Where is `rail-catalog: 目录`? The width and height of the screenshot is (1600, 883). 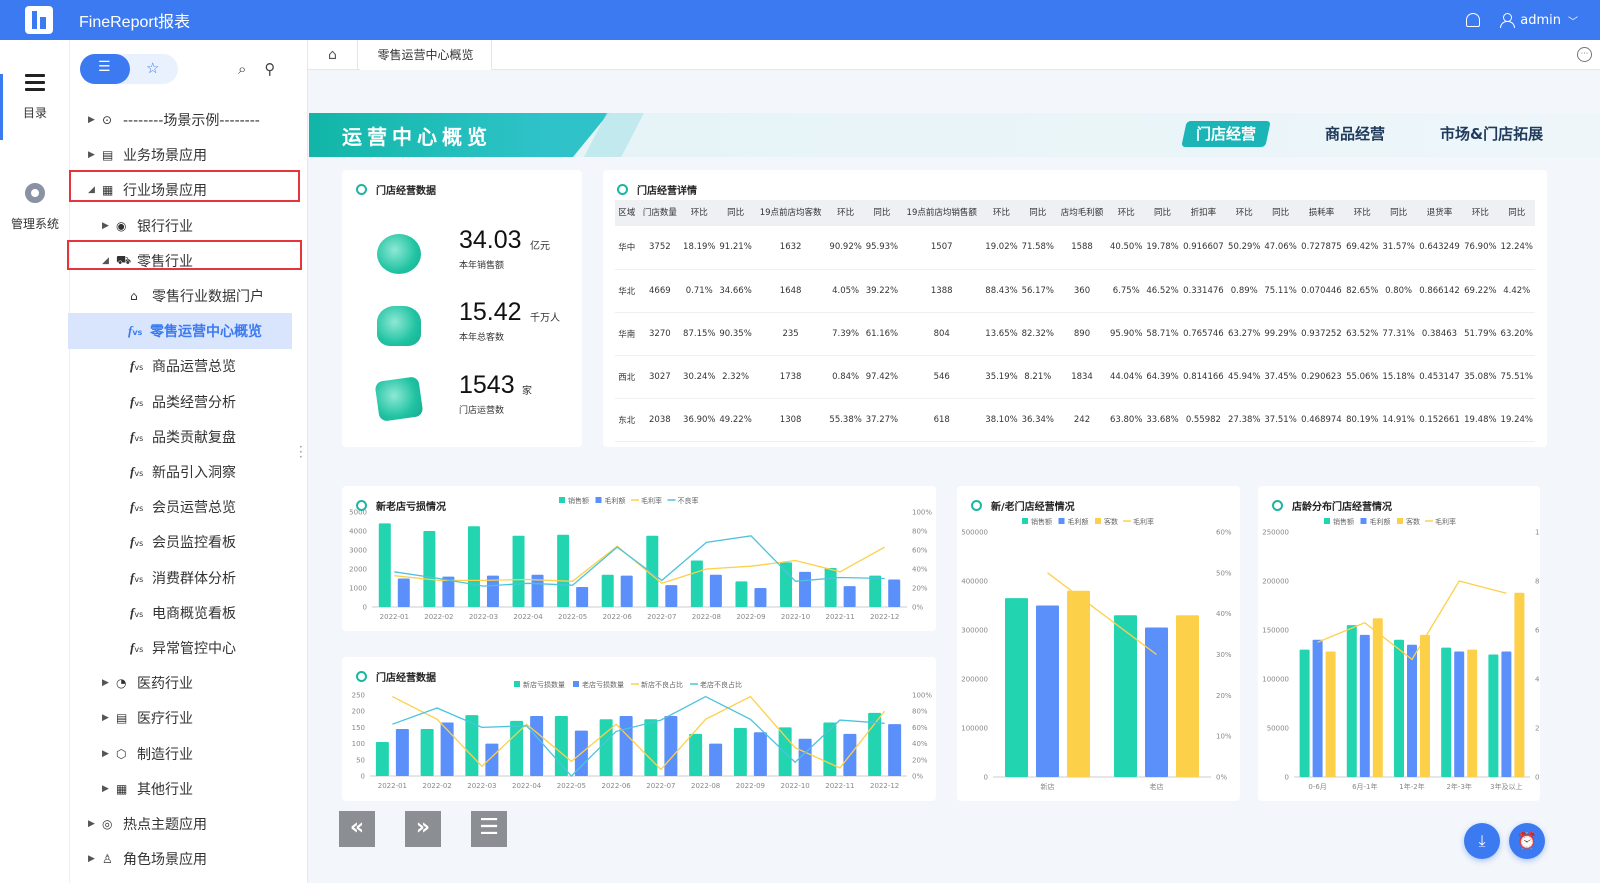 rail-catalog: 目录 is located at coordinates (35, 107).